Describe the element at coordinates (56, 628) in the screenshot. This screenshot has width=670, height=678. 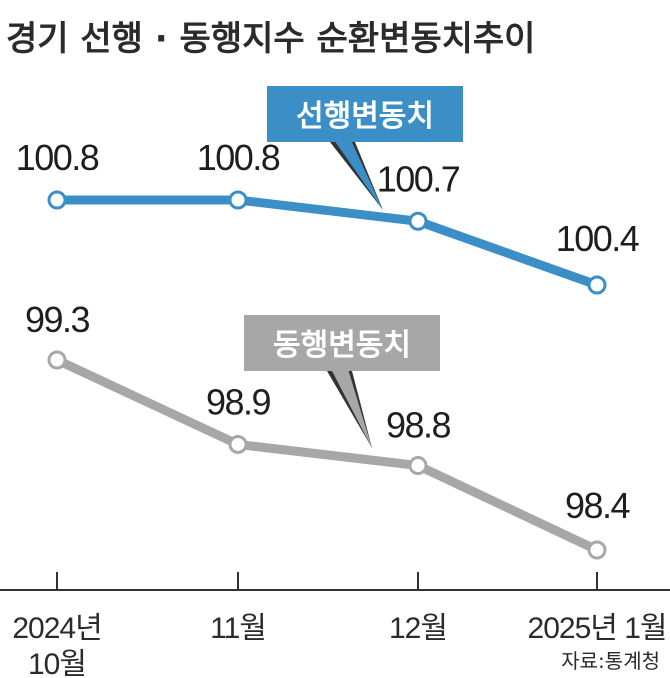
I see `x-tick-label-line: 2024년` at that location.